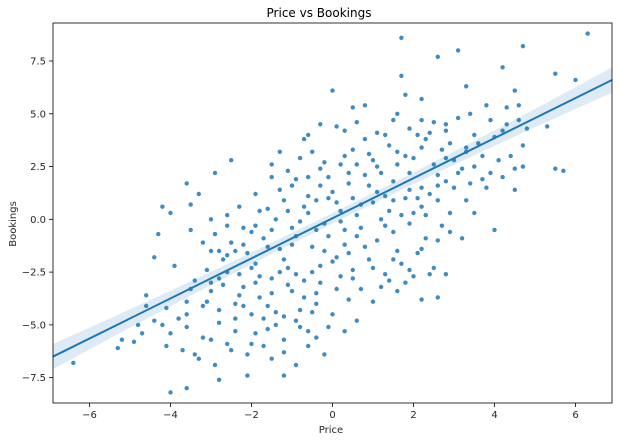  What do you see at coordinates (332, 415) in the screenshot?
I see `x-tick-label: 0` at bounding box center [332, 415].